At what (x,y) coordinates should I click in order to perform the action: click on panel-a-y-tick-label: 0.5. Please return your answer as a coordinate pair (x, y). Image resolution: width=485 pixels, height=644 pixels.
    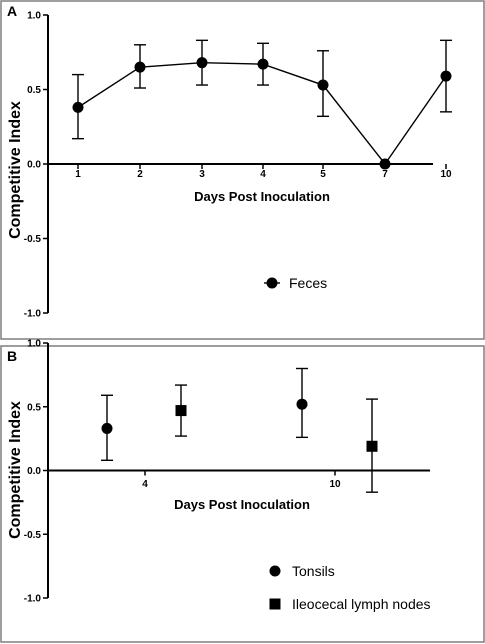
    Looking at the image, I should click on (34, 90).